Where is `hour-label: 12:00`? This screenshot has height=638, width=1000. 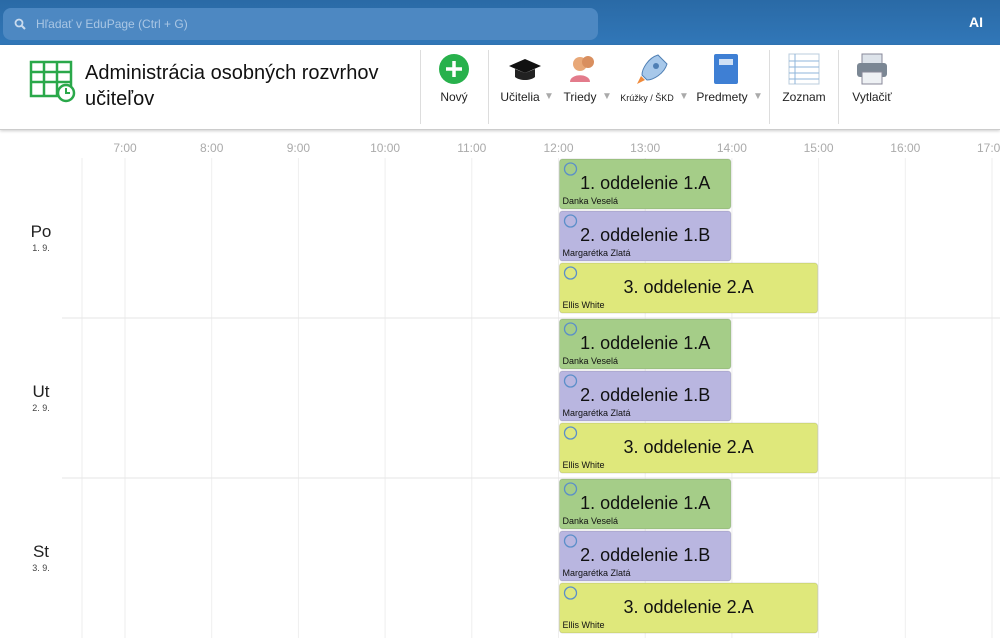
hour-label: 12:00 is located at coordinates (558, 148).